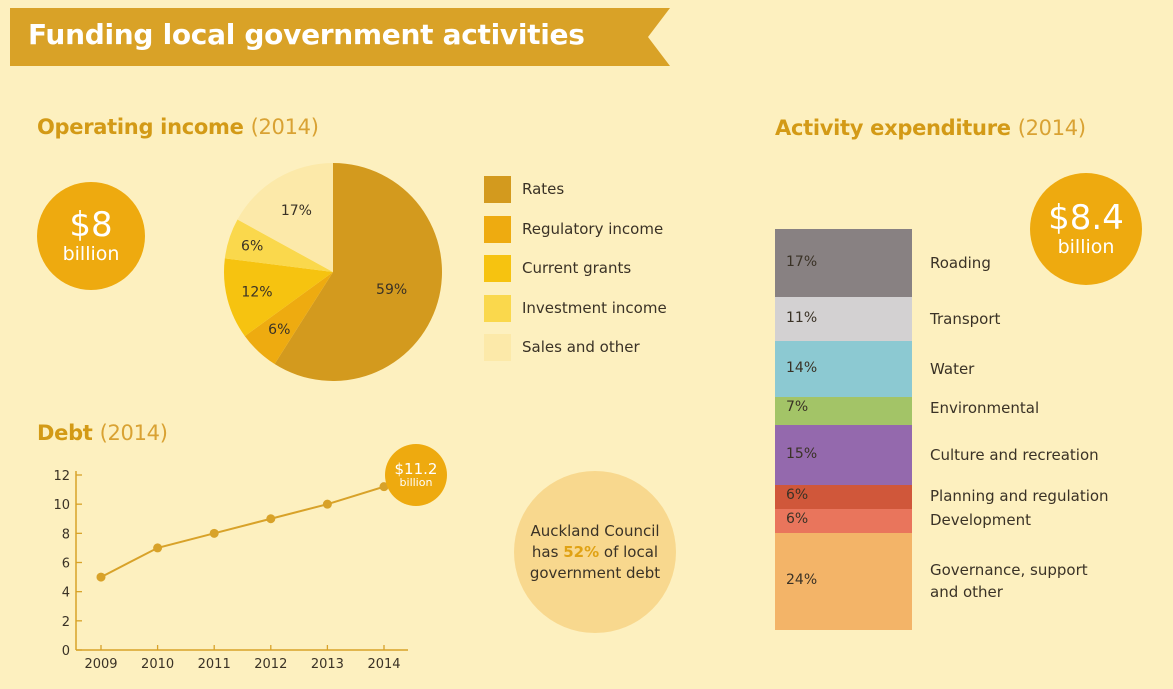  What do you see at coordinates (284, 127) in the screenshot?
I see `income-year: (2014)` at bounding box center [284, 127].